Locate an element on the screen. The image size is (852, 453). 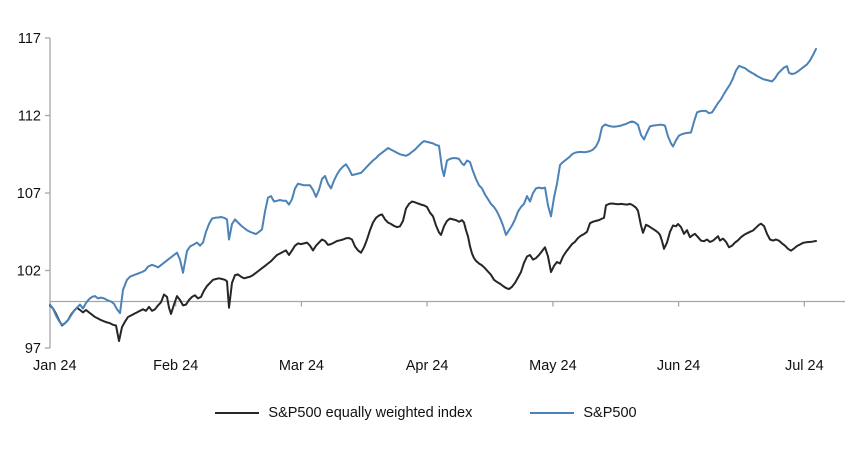
legend-item-equal-weight: S&P500 equally weighted index is located at coordinates (343, 413).